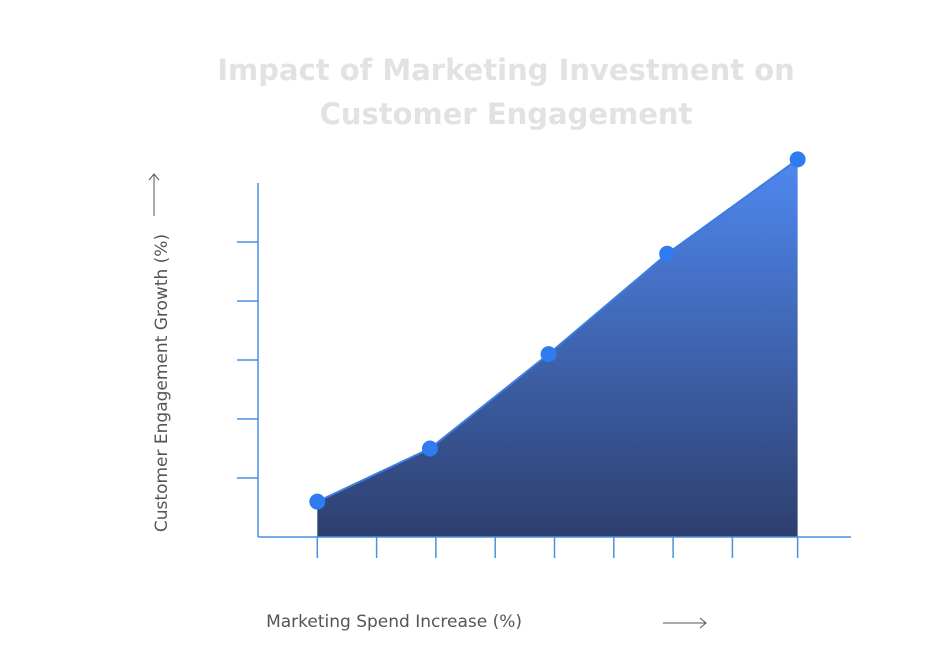 The width and height of the screenshot is (926, 661). Describe the element at coordinates (162, 383) in the screenshot. I see `y-axis-label: Customer Engagement Growth (%)` at that location.